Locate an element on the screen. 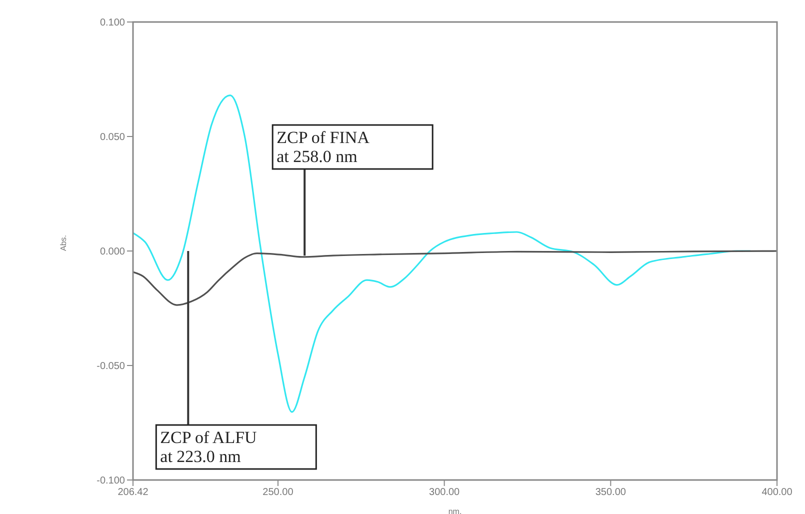 This screenshot has width=805, height=514. x-tick-label: 350.00 is located at coordinates (610, 492).